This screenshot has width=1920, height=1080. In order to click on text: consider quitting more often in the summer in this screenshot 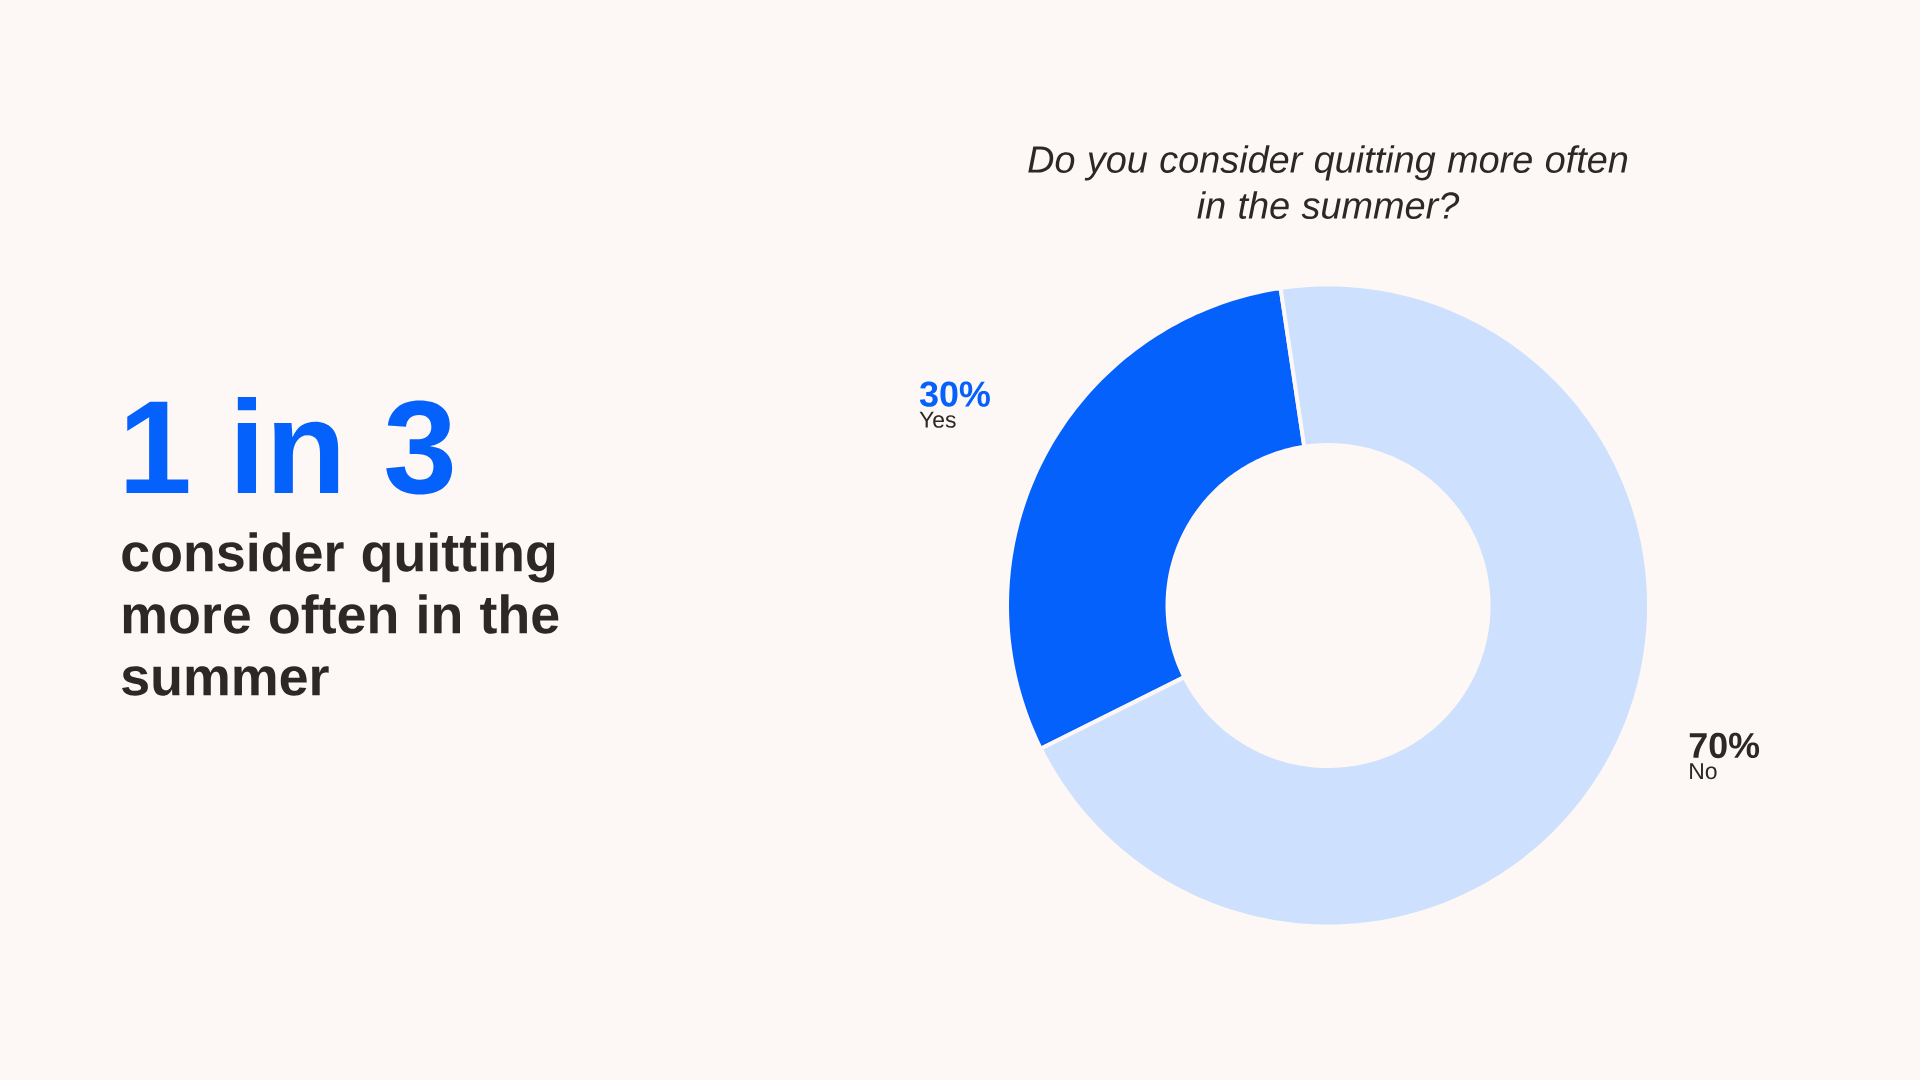, I will do `click(340, 614)`.